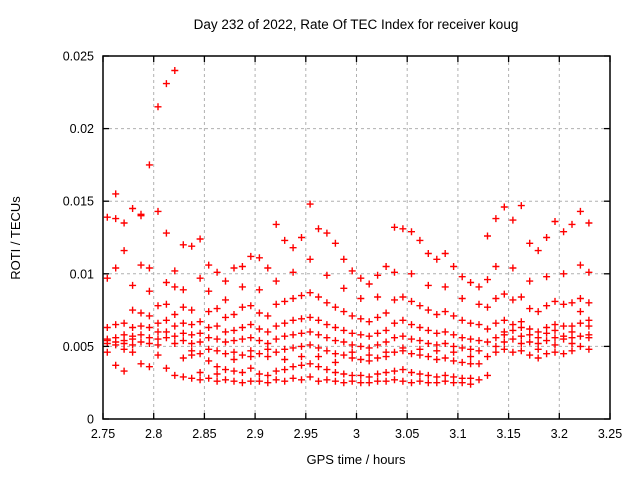 The height and width of the screenshot is (480, 640). What do you see at coordinates (90, 420) in the screenshot?
I see `y-tick-label: 0` at bounding box center [90, 420].